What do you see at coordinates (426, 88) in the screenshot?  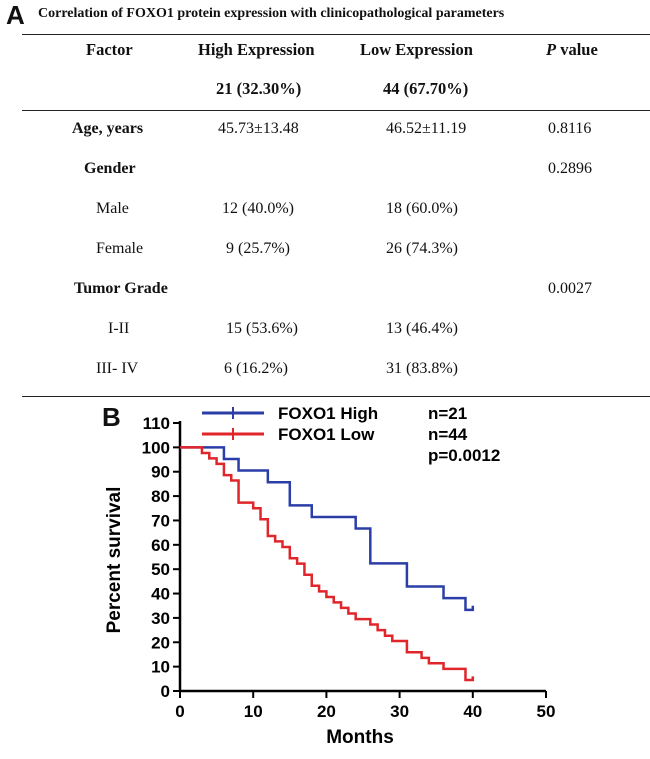 I see `subheader-low-count: 44 (67.70%)` at bounding box center [426, 88].